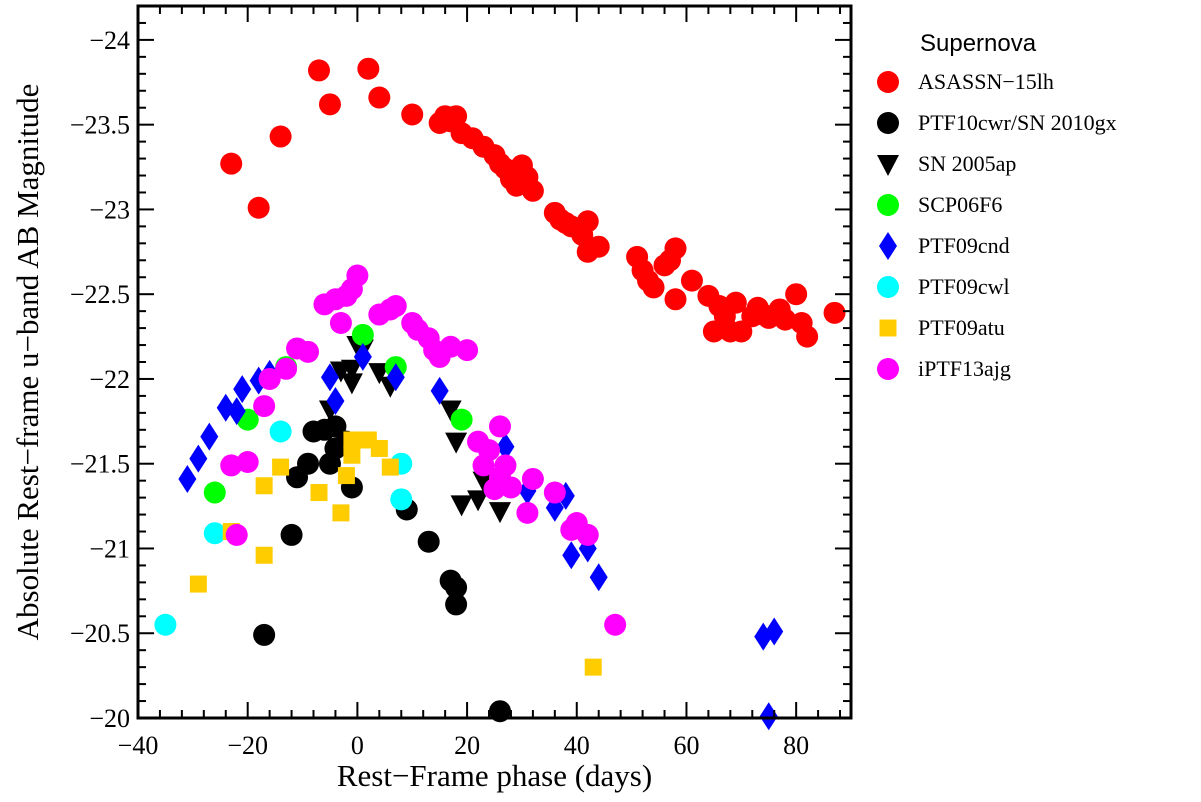 The image size is (1201, 802). What do you see at coordinates (961, 327) in the screenshot?
I see `legend-label: PTF09atu` at bounding box center [961, 327].